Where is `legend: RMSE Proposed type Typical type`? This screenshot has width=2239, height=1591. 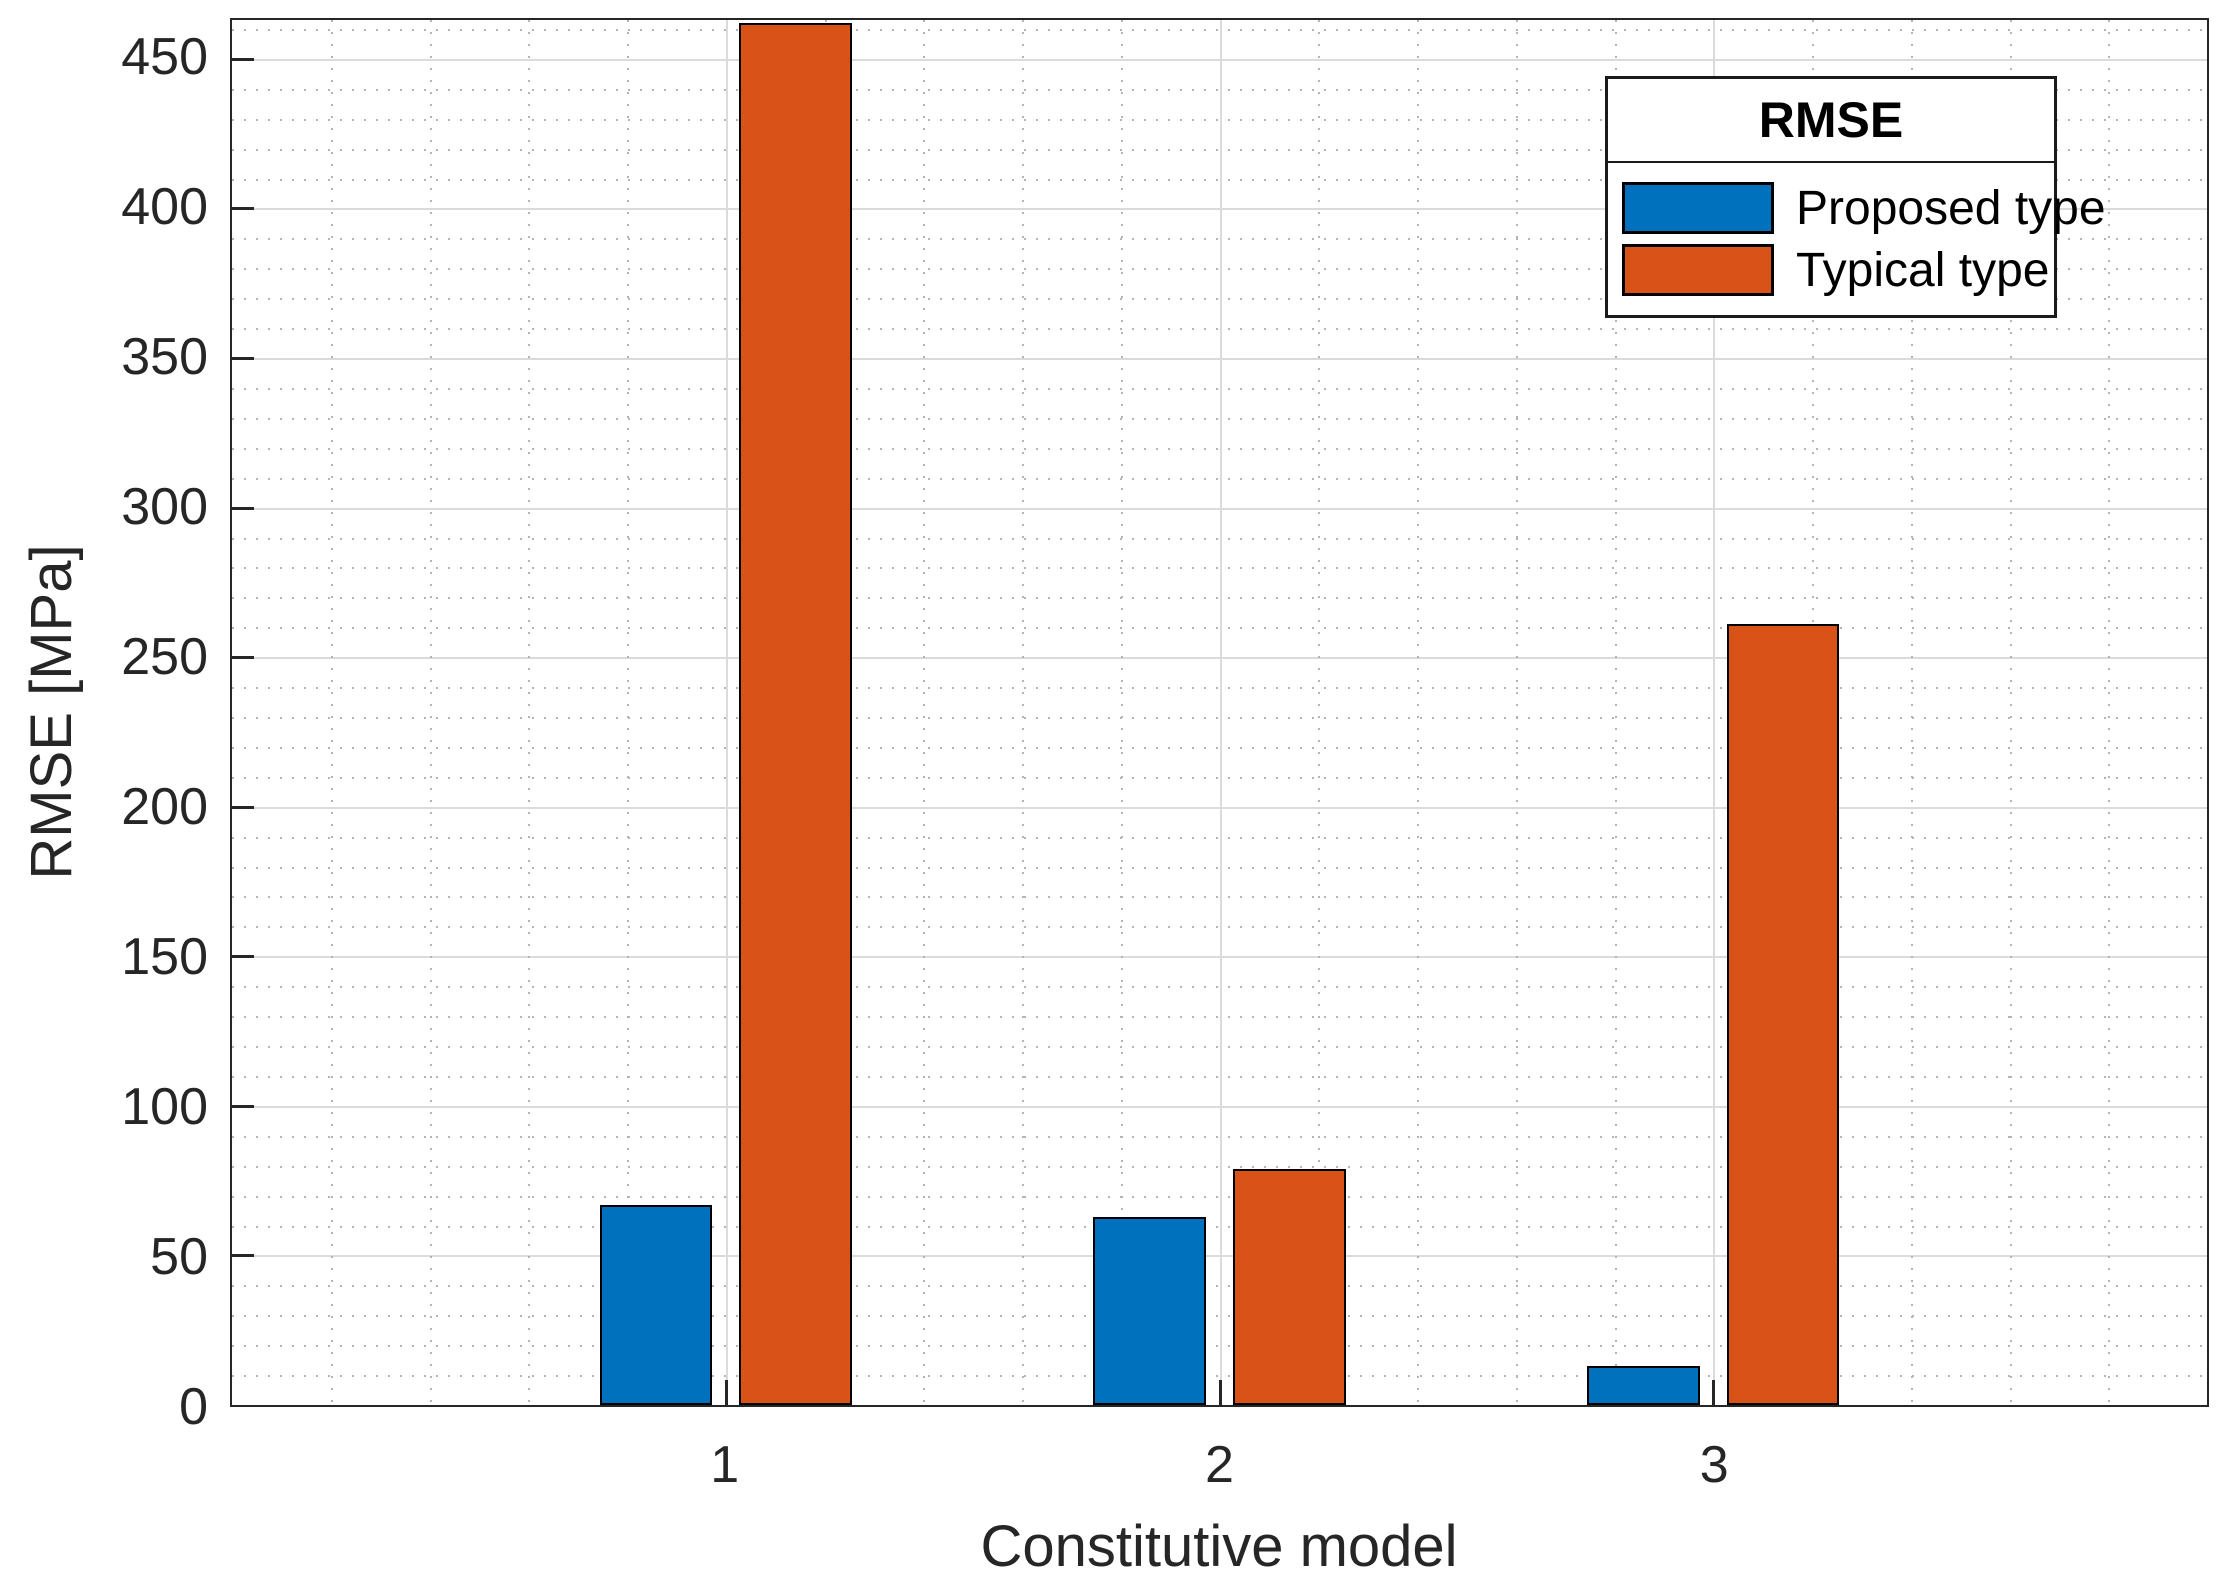 legend: RMSE Proposed type Typical type is located at coordinates (1855, 197).